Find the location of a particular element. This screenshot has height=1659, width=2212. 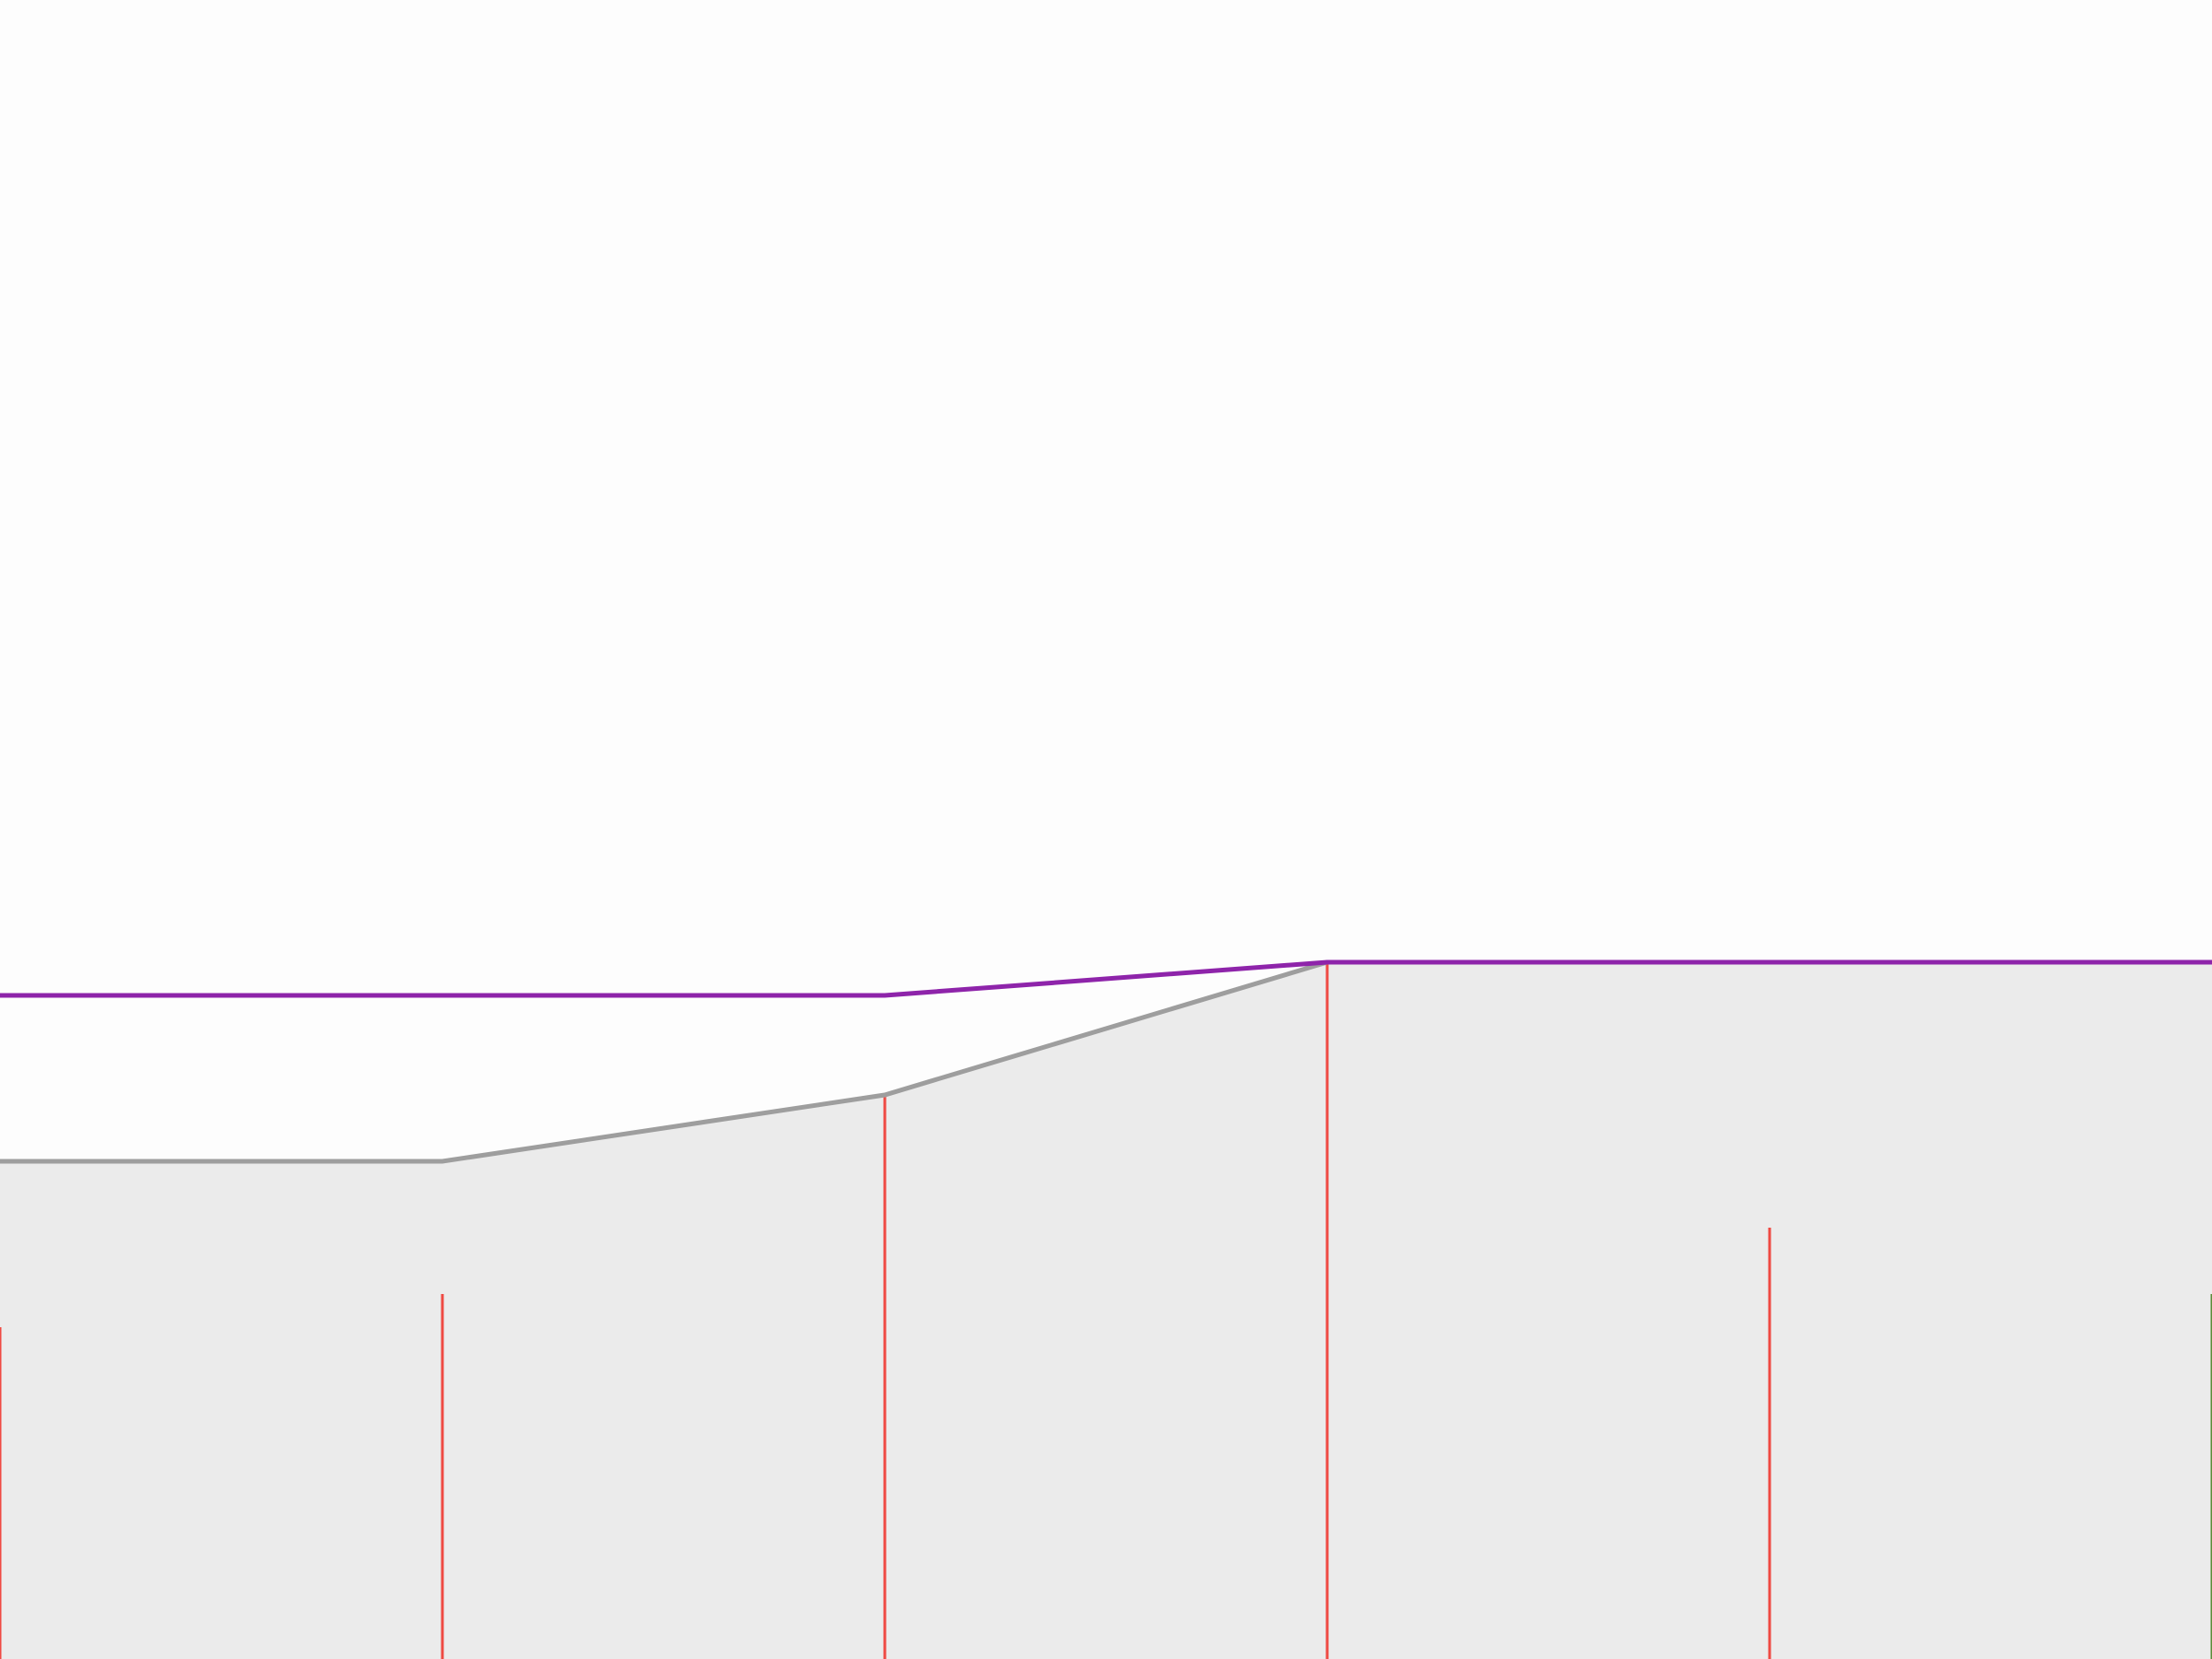

upper-line is located at coordinates (1106, 978).